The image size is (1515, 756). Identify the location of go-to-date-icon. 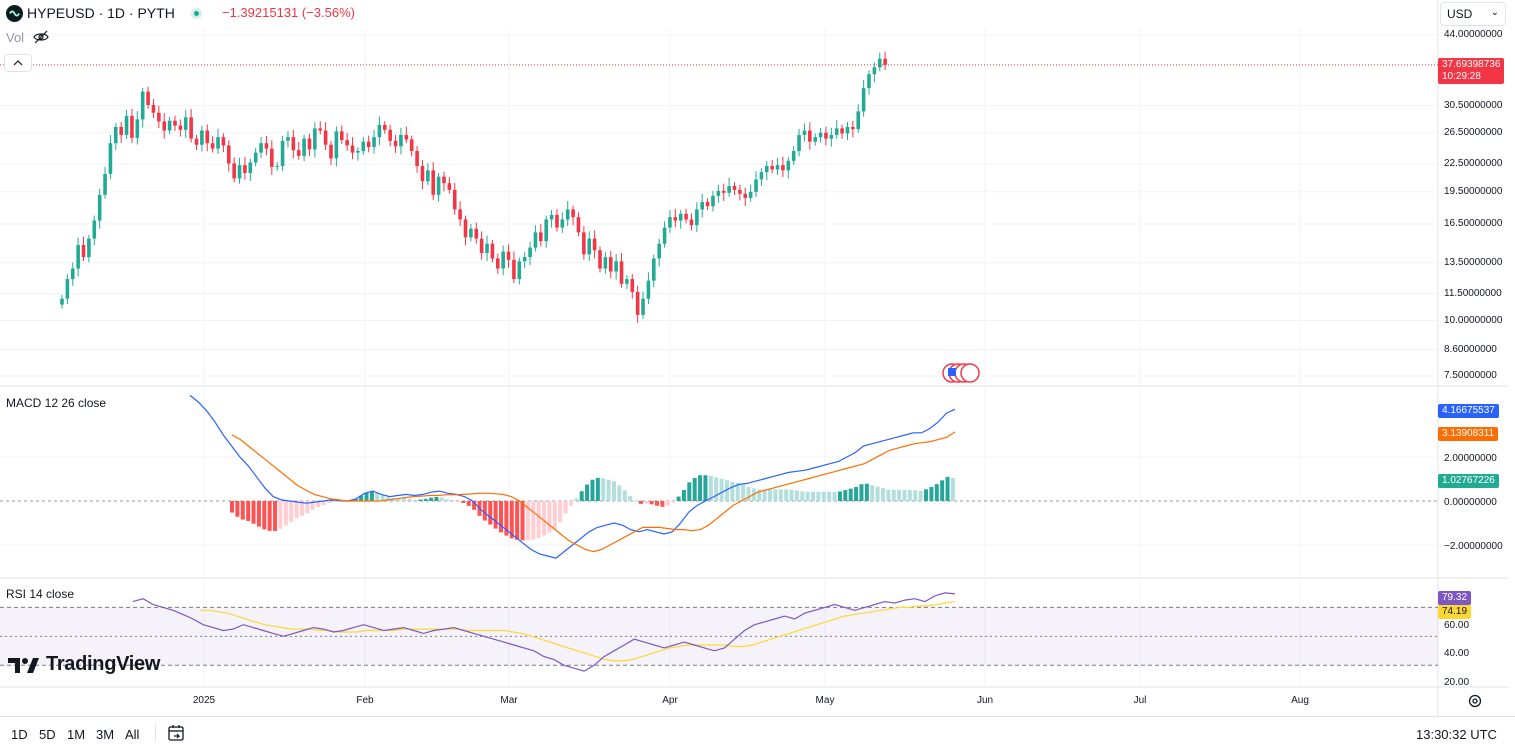
(176, 735).